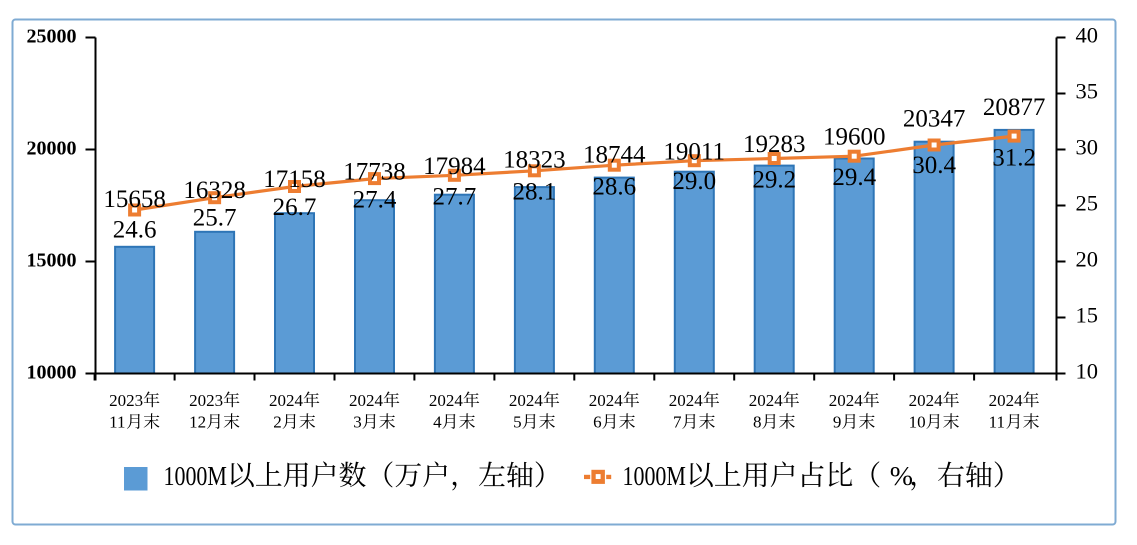 The image size is (1137, 545). I want to click on svg-text: 19600, so click(854, 137).